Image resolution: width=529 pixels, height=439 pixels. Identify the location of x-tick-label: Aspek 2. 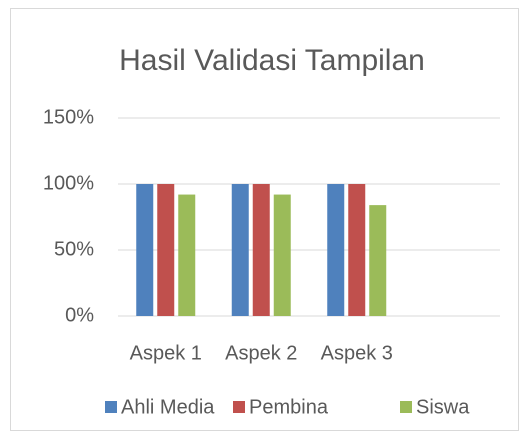
(261, 353).